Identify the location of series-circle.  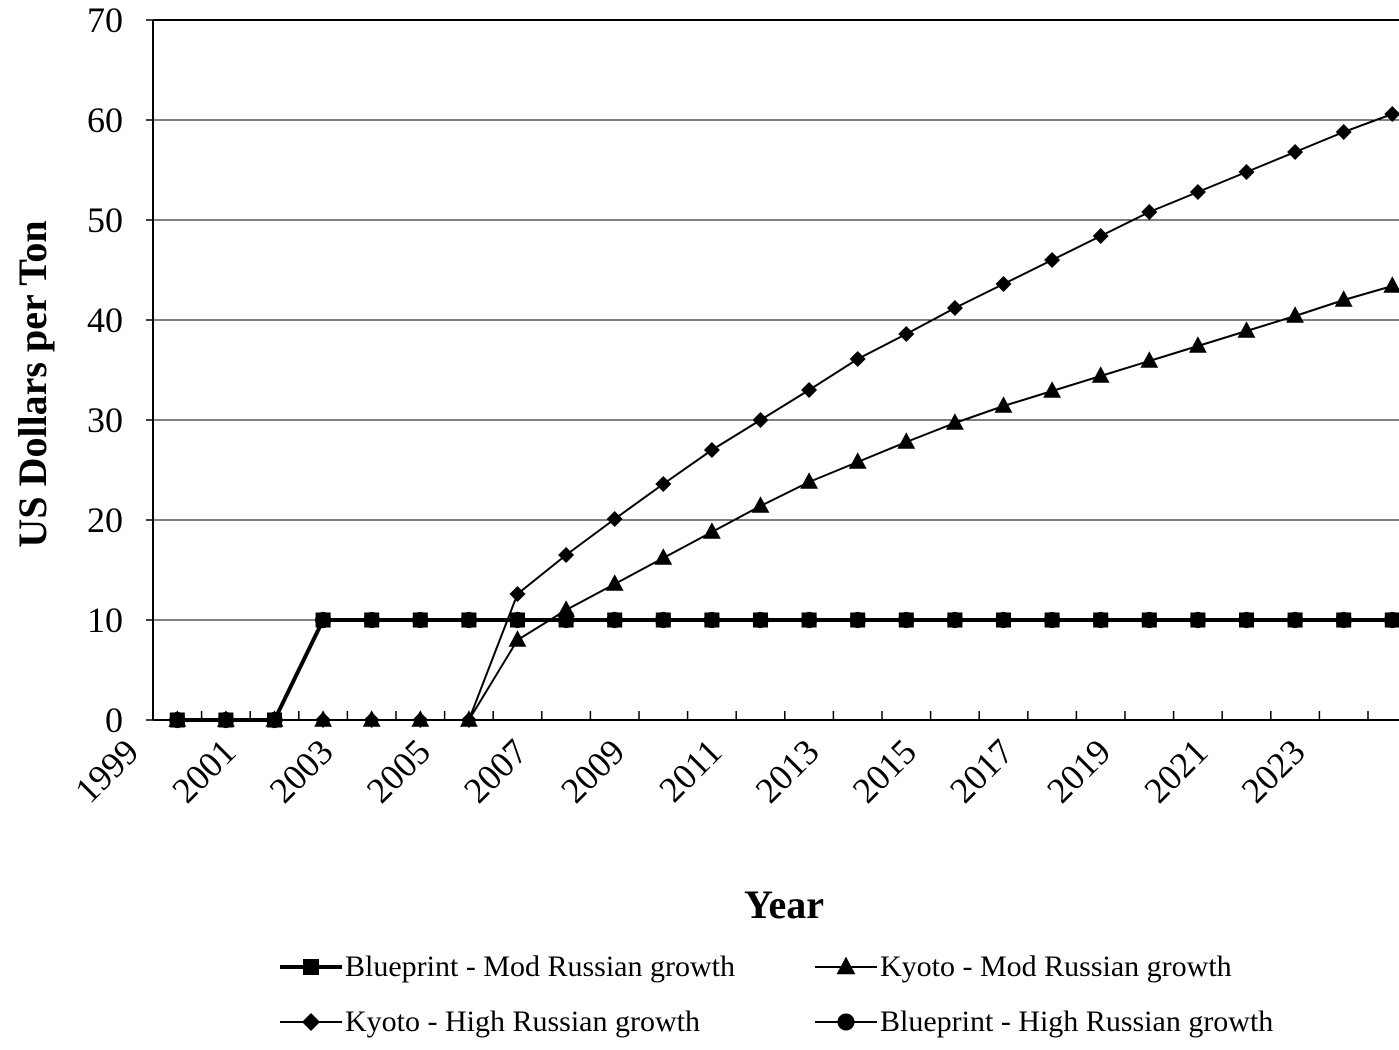
(784, 670).